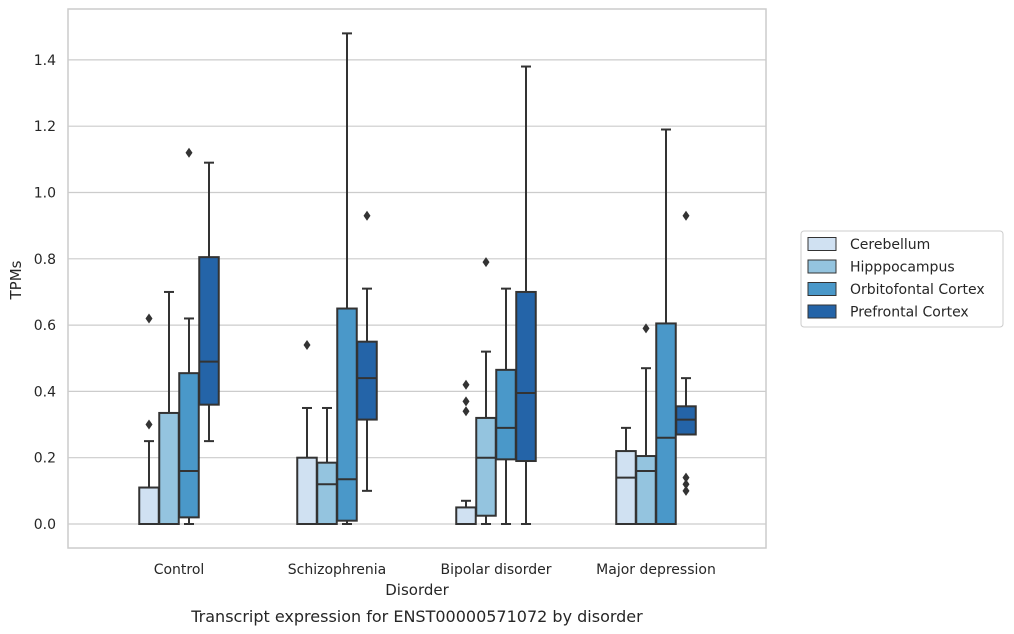 Image resolution: width=1014 pixels, height=634 pixels. What do you see at coordinates (917, 290) in the screenshot?
I see `legend-label: Orbitofontal Cortex` at bounding box center [917, 290].